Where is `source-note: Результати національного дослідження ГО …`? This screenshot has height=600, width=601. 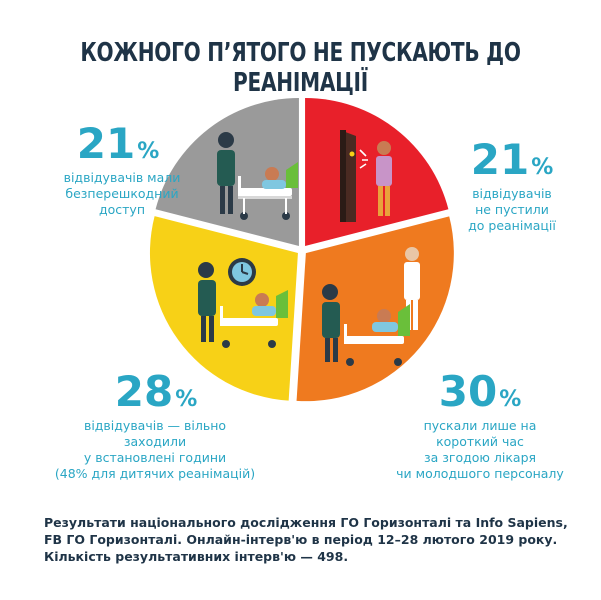
source-note: Результати національного дослідження ГО … is located at coordinates (306, 539).